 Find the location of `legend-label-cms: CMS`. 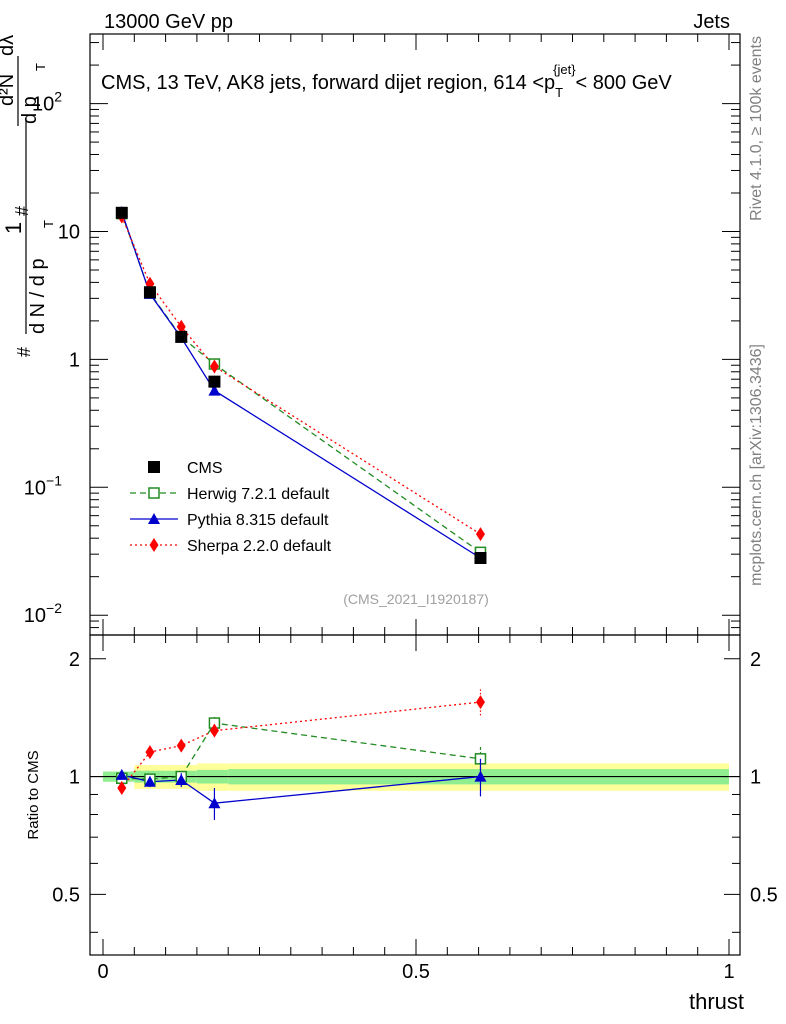

legend-label-cms: CMS is located at coordinates (205, 468).